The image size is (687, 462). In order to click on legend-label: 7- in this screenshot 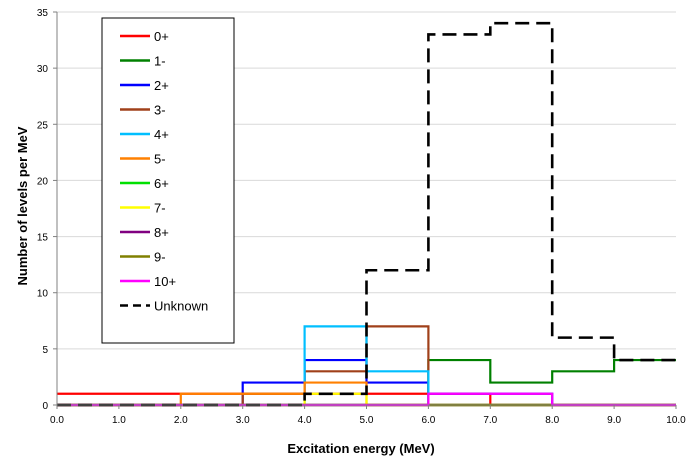, I will do `click(160, 208)`.